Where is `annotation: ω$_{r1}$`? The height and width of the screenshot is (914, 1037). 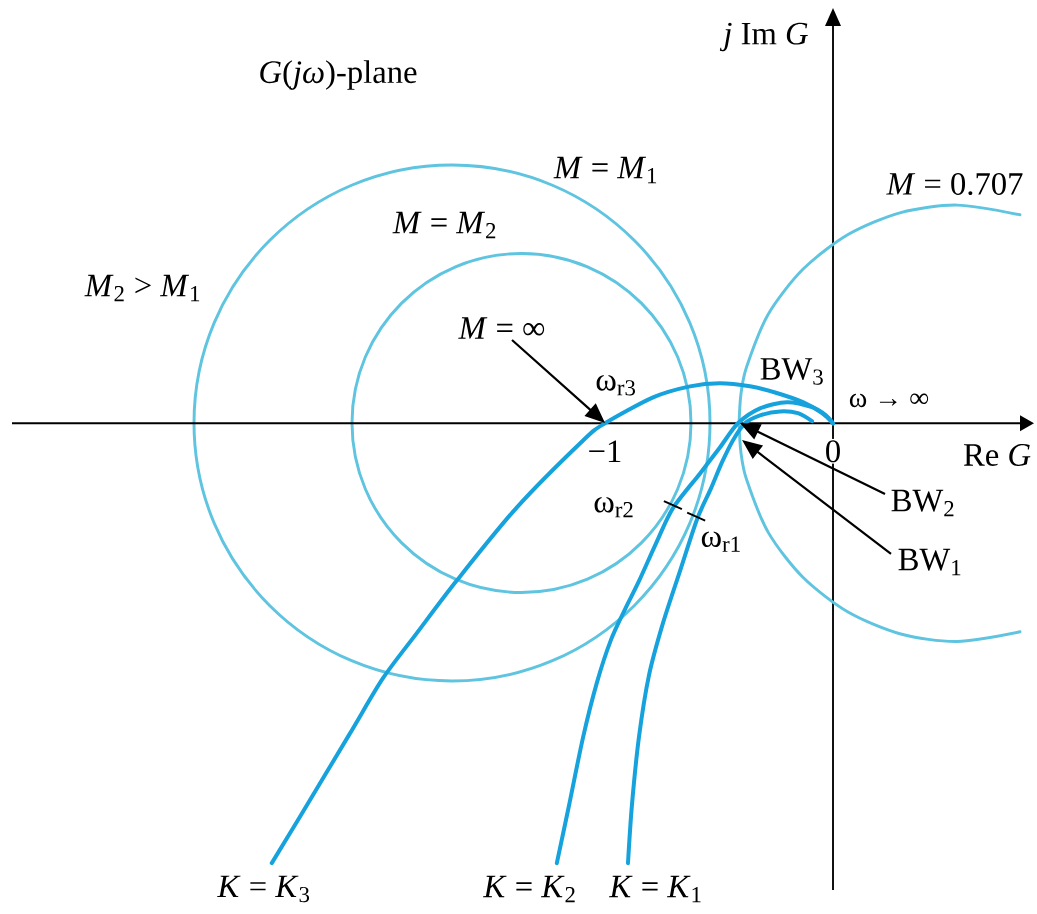 annotation: ω$_{r1}$ is located at coordinates (720, 541).